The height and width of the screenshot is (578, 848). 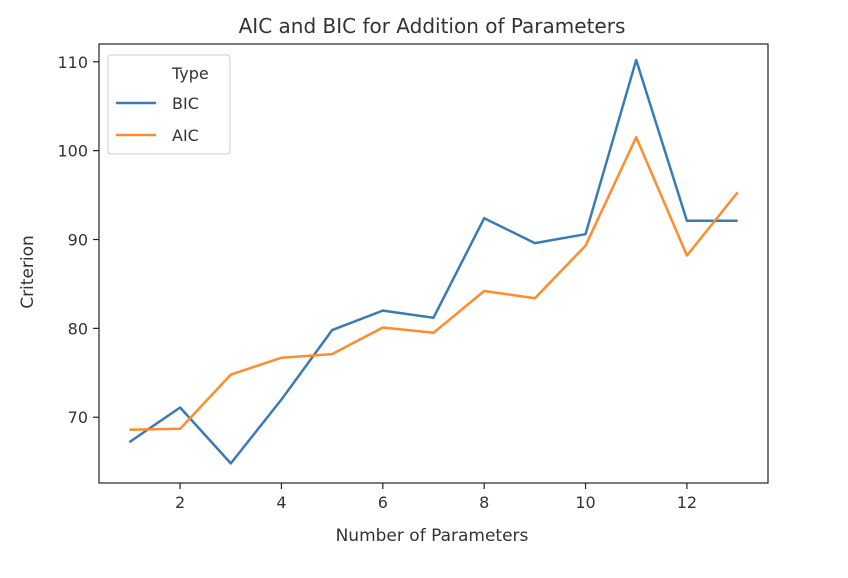 I want to click on y-tick-label: 100, so click(x=72, y=151).